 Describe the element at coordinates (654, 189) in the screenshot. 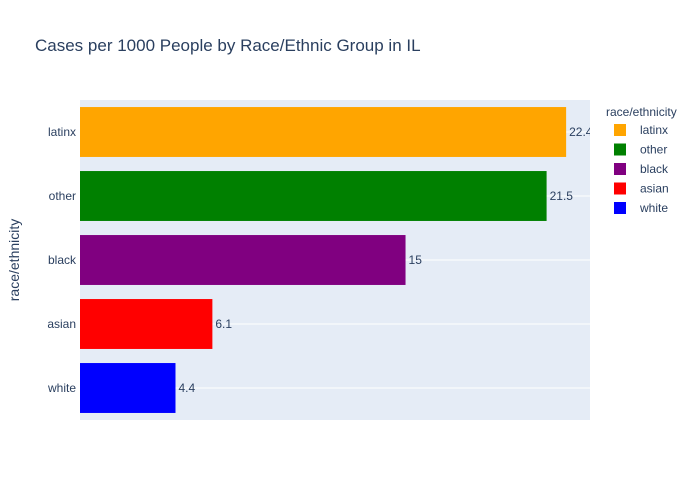

I see `legend-label-asian: asian` at that location.